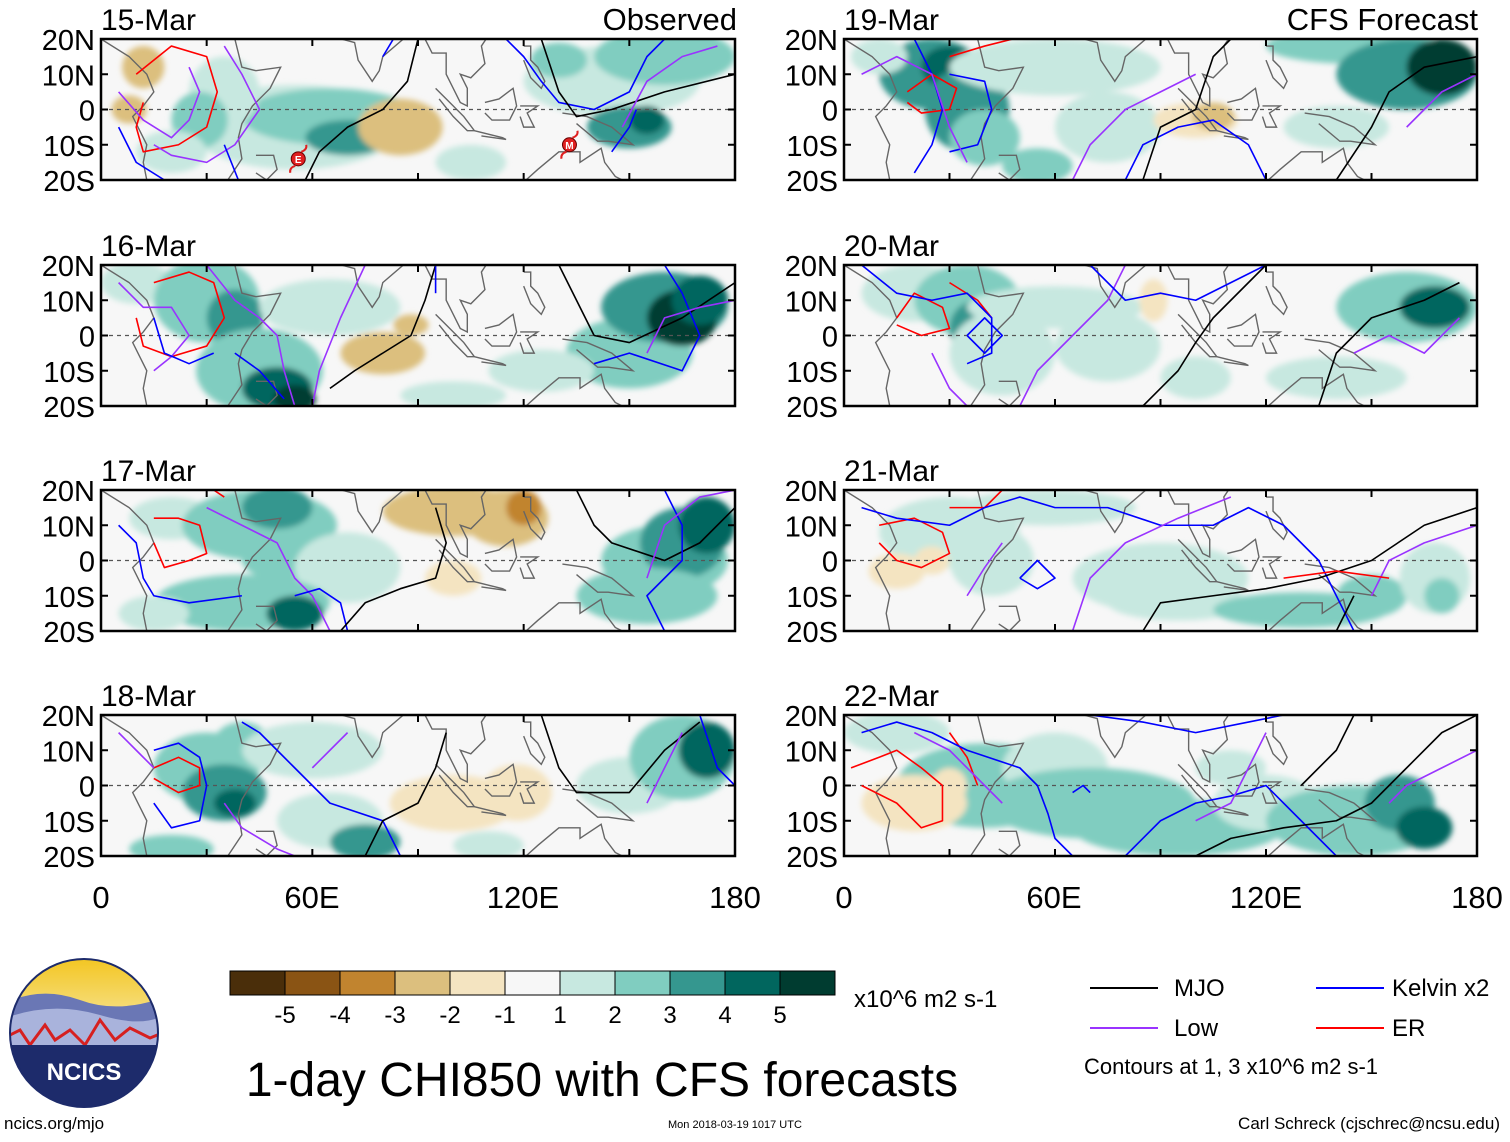 The width and height of the screenshot is (1510, 1142). I want to click on colorbar-swatch, so click(587, 983).